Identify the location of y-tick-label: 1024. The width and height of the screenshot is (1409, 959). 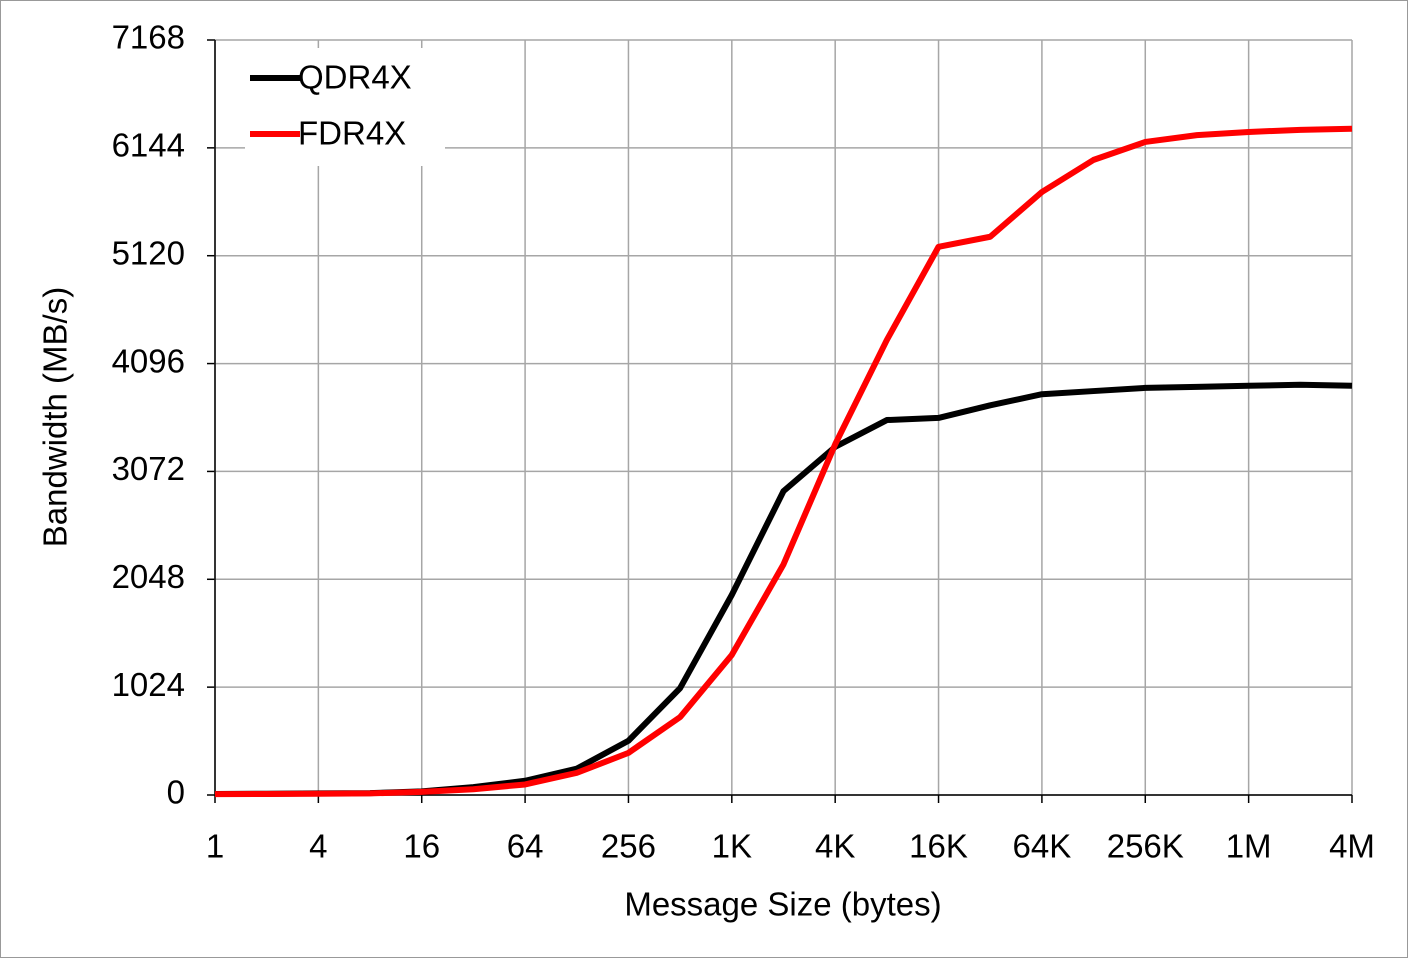
(148, 684).